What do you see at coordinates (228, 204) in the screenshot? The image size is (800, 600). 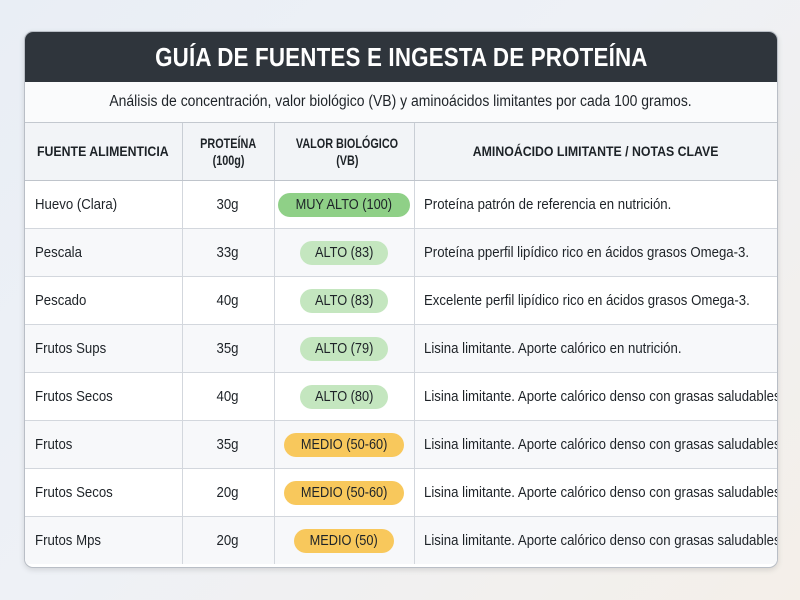 I see `cell-protein: 30g` at bounding box center [228, 204].